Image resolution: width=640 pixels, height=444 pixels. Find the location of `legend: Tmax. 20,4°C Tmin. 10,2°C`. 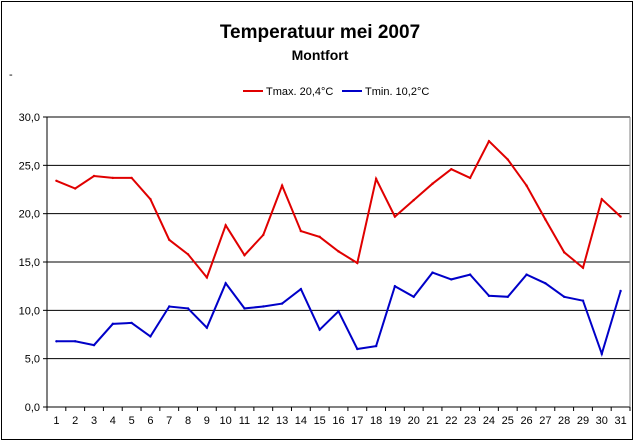

legend: Tmax. 20,4°C Tmin. 10,2°C is located at coordinates (336, 92).